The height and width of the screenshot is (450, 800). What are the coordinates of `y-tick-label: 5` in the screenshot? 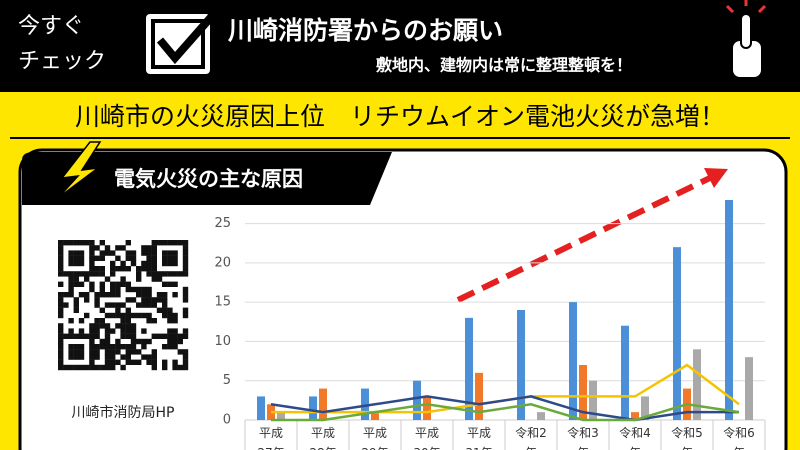 It's located at (227, 380).